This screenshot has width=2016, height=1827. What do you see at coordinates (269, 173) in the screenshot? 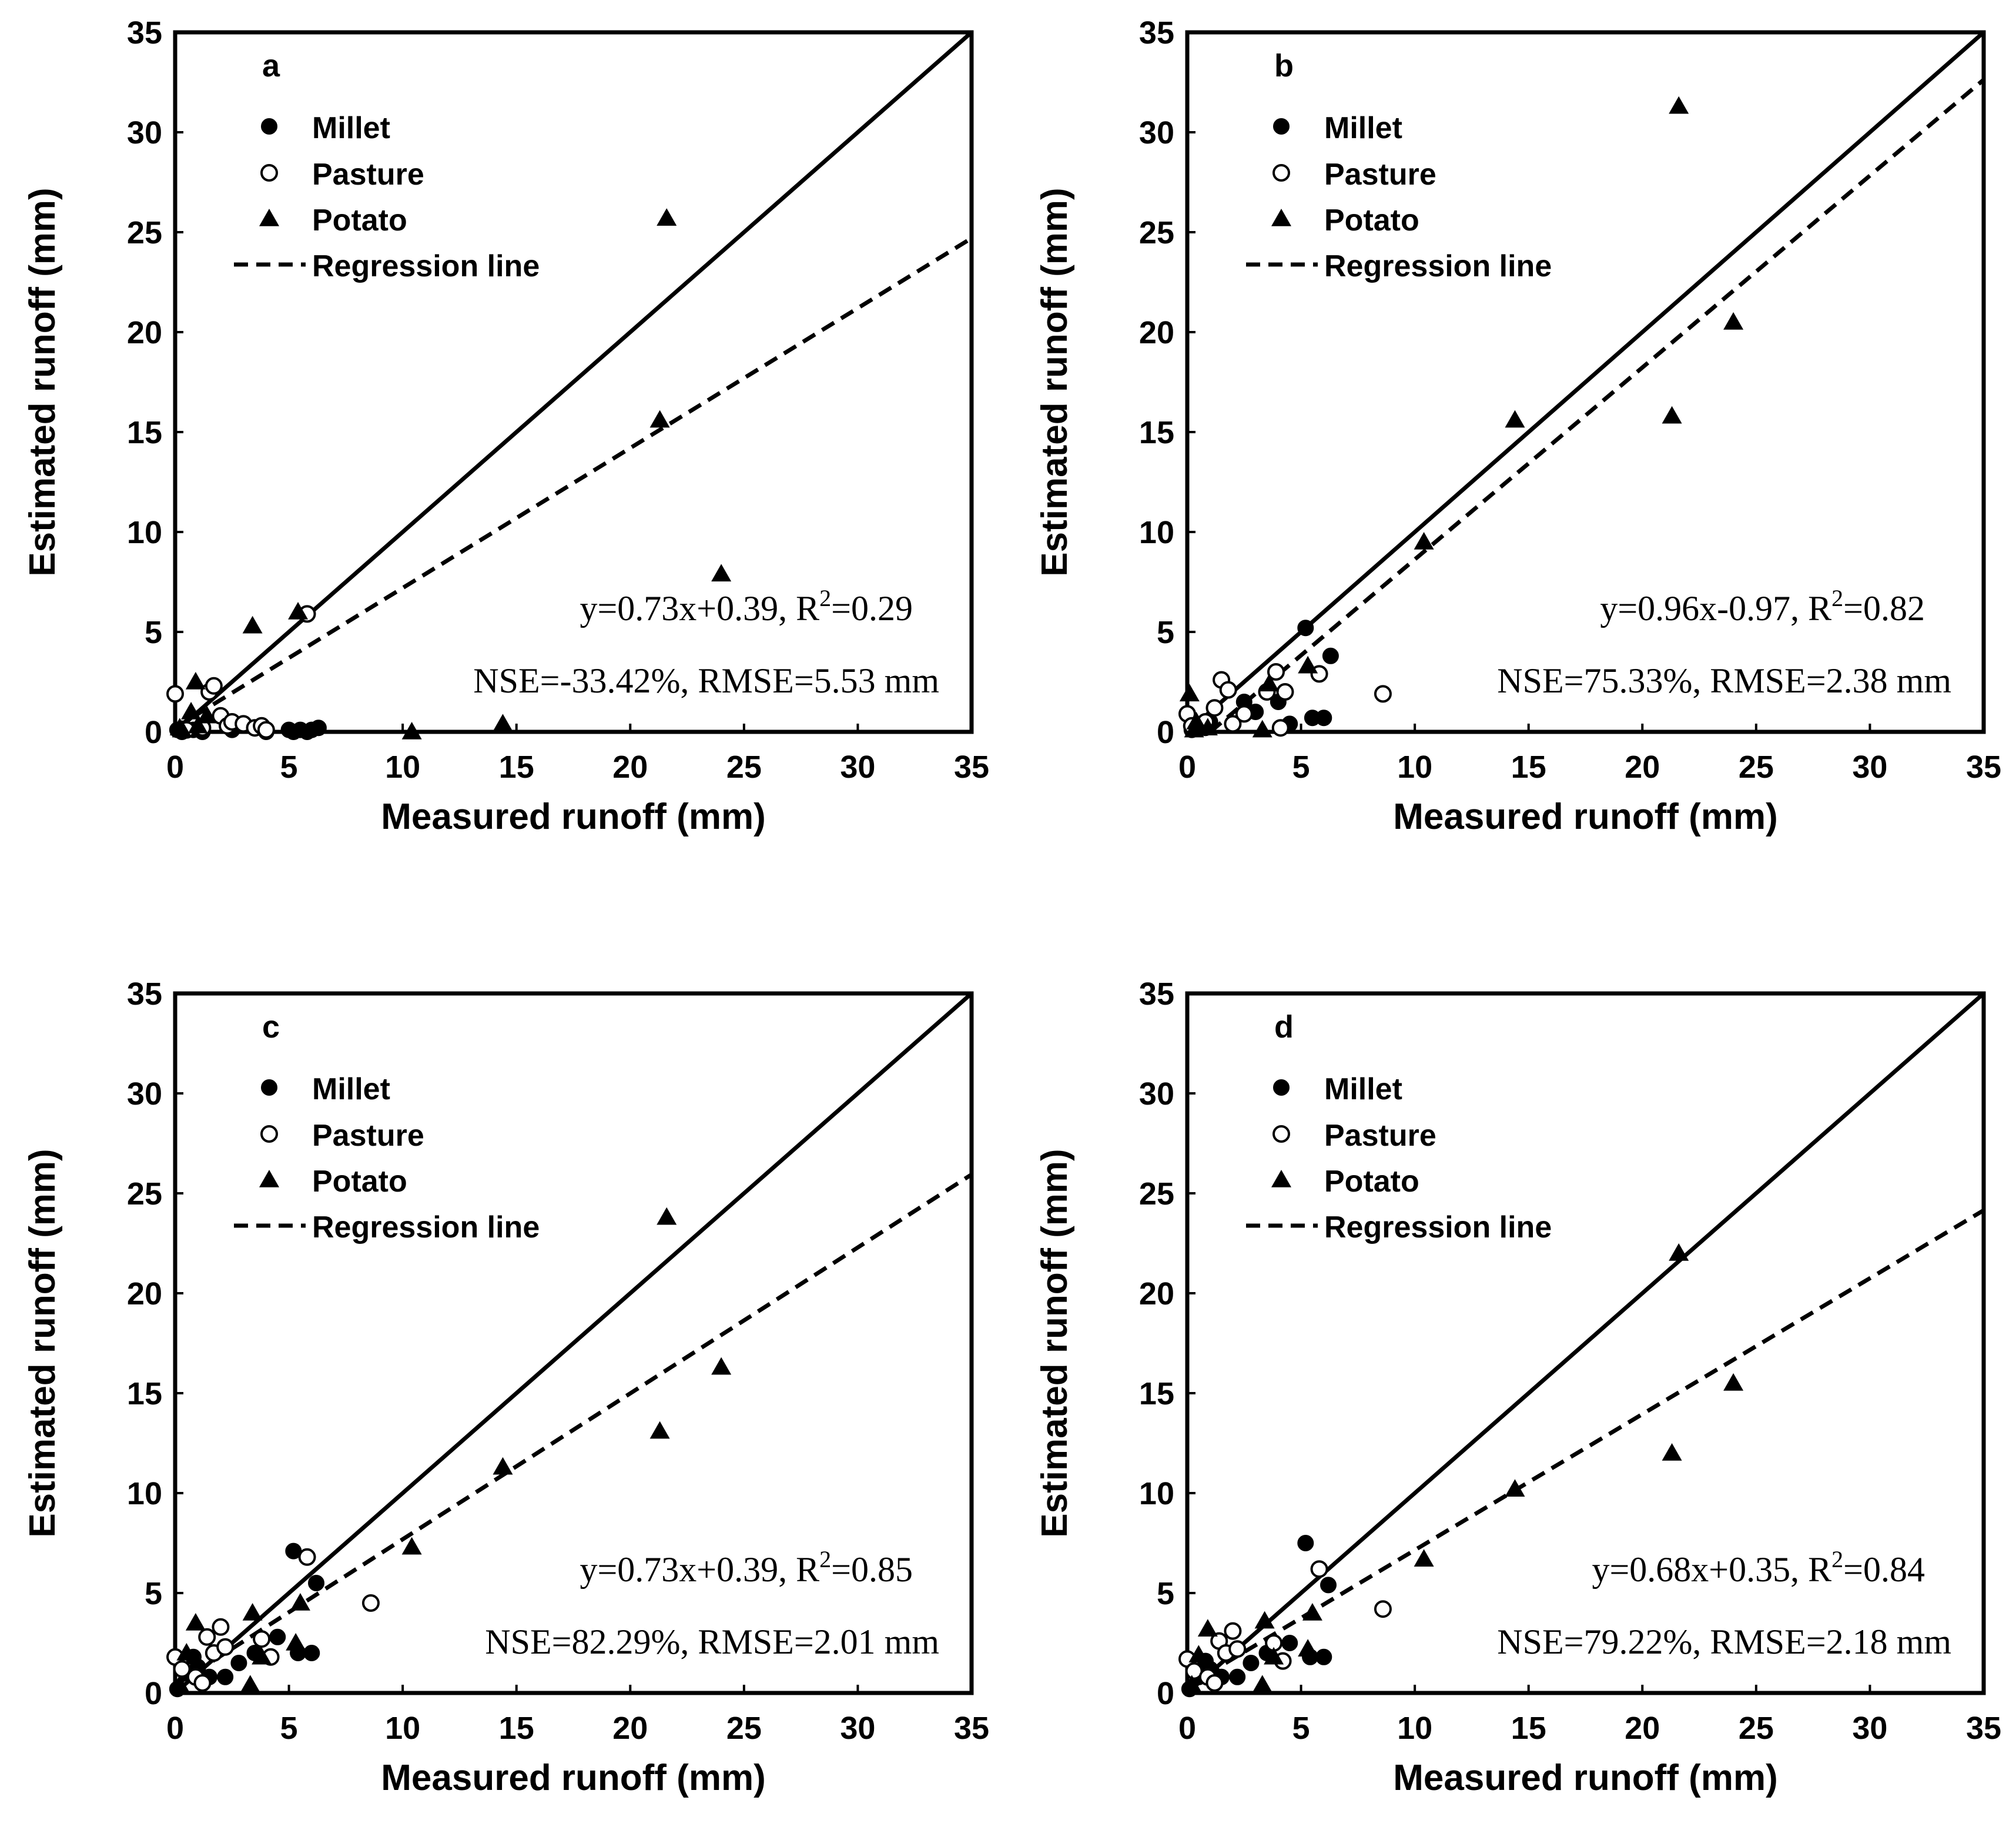
I see `panel-a-legend-marker-pasture` at bounding box center [269, 173].